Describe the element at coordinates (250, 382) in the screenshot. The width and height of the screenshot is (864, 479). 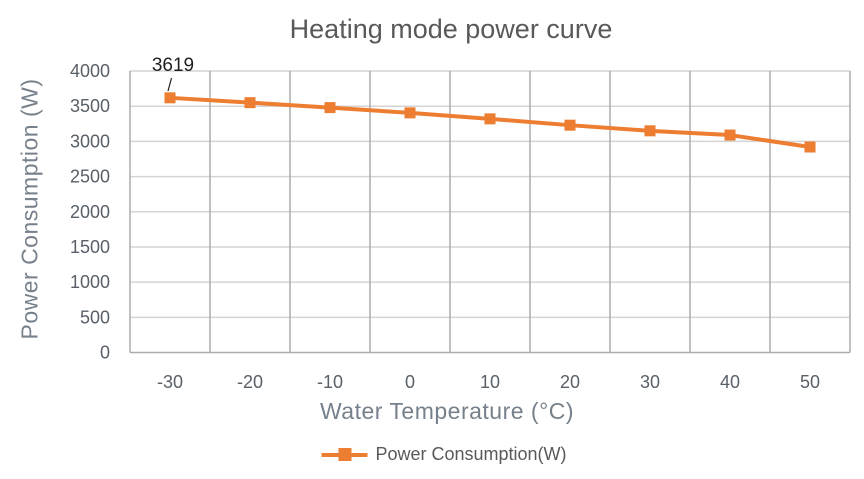
I see `x-tick-label: -20` at that location.